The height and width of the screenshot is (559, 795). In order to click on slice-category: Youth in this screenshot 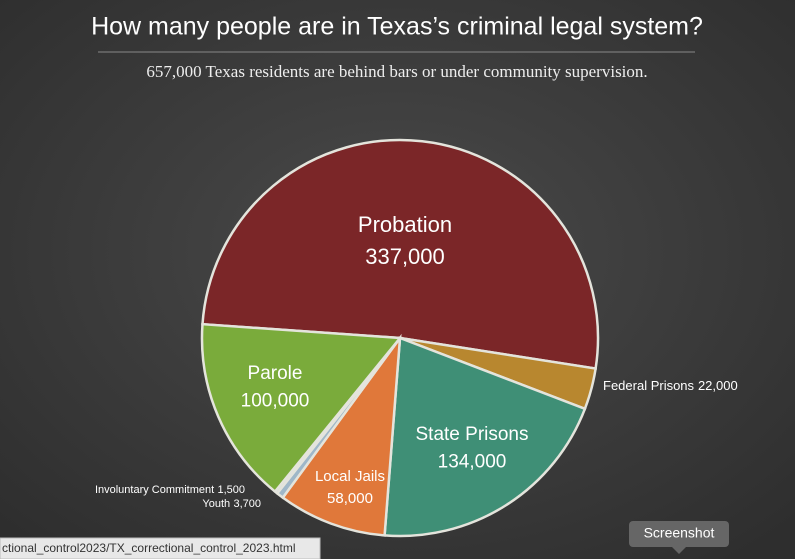, I will do `click(216, 504)`.